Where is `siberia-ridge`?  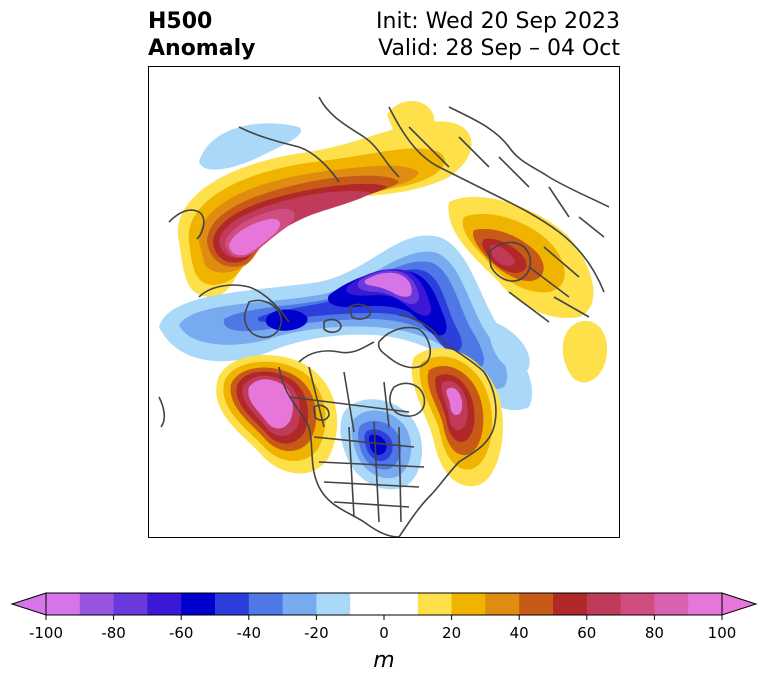 siberia-ridge is located at coordinates (324, 209).